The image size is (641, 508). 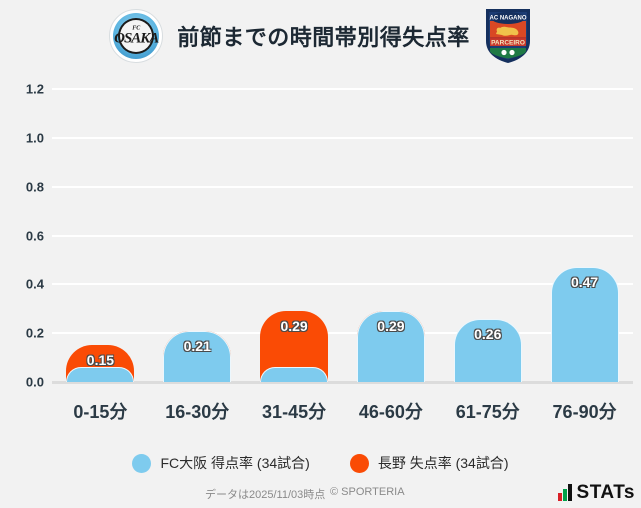 I want to click on bar-group: 0.210.21, so click(x=197, y=235).